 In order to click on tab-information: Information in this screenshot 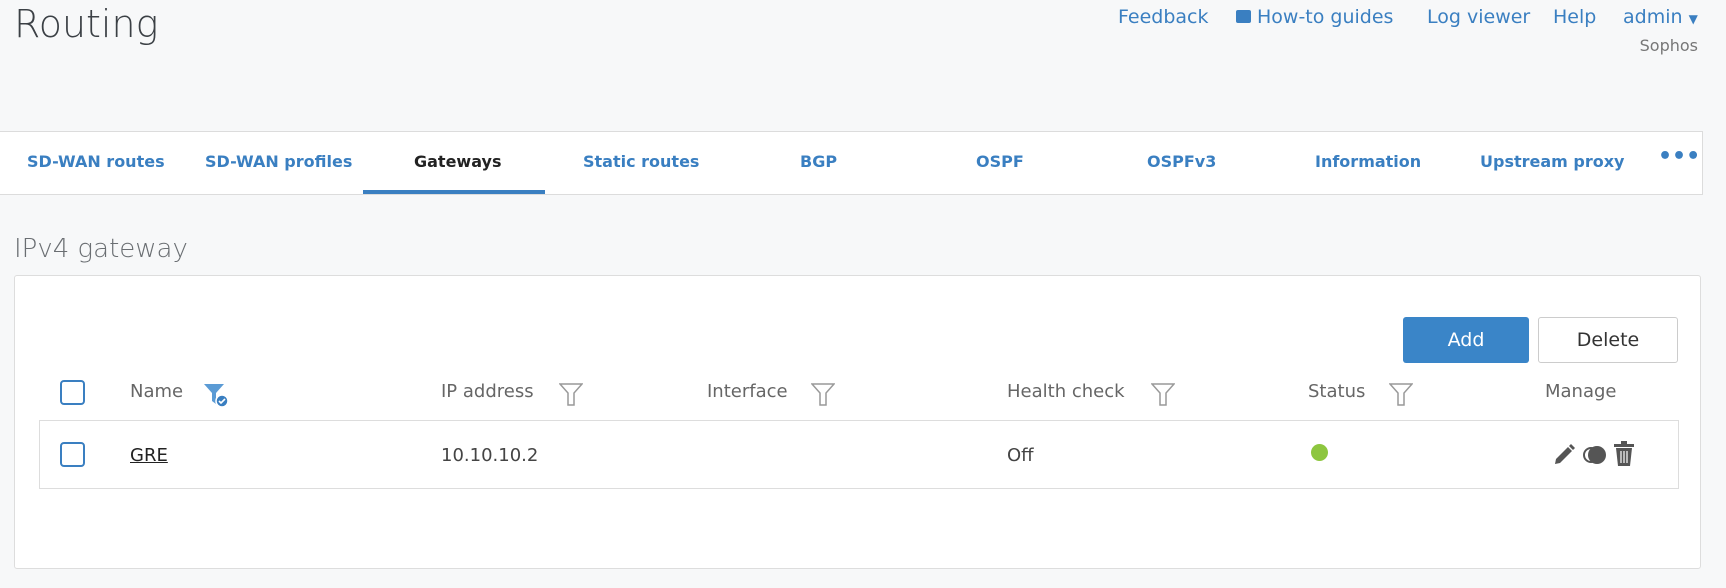, I will do `click(1368, 161)`.